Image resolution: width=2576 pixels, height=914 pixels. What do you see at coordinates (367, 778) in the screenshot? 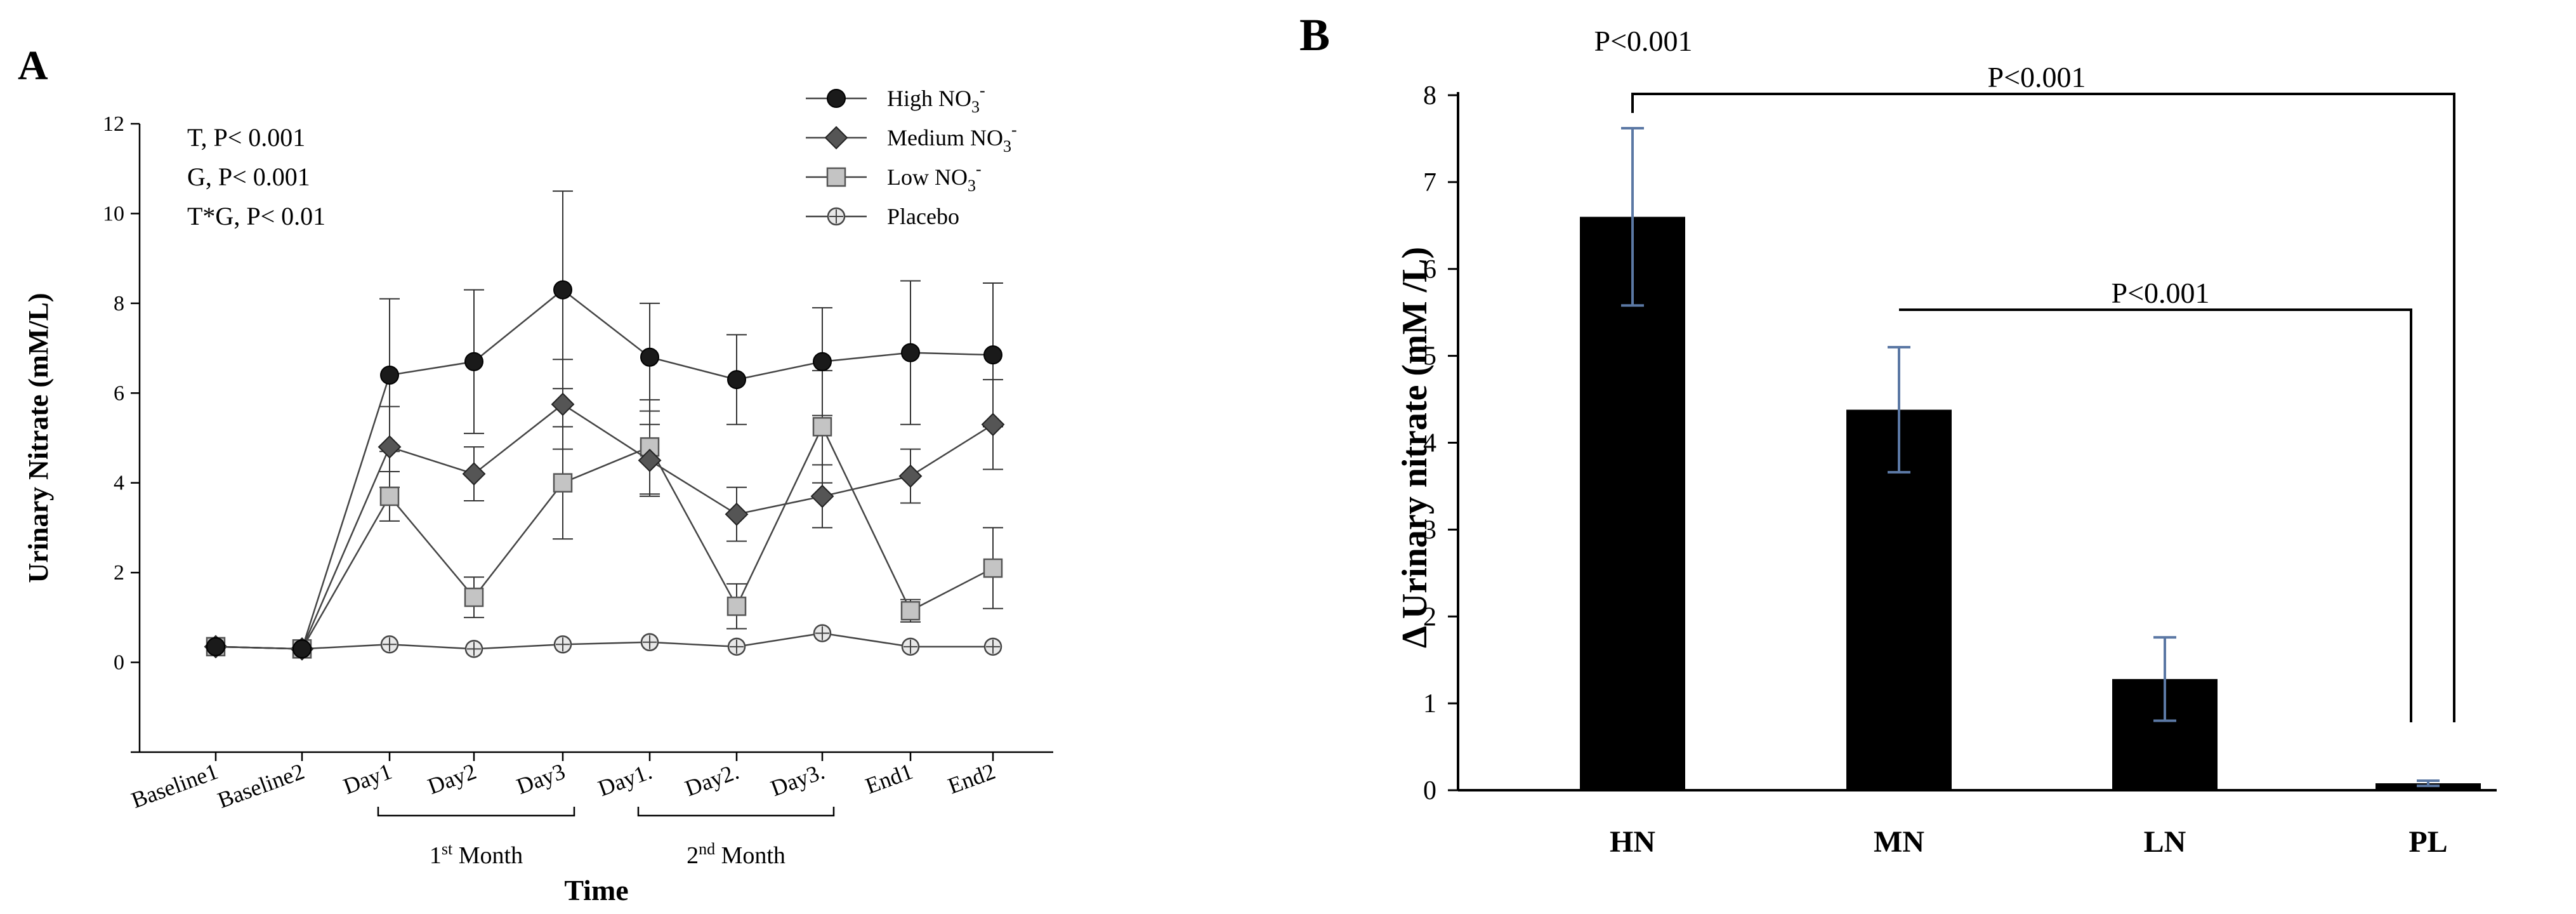
I see `x-tick-label: Day1` at bounding box center [367, 778].